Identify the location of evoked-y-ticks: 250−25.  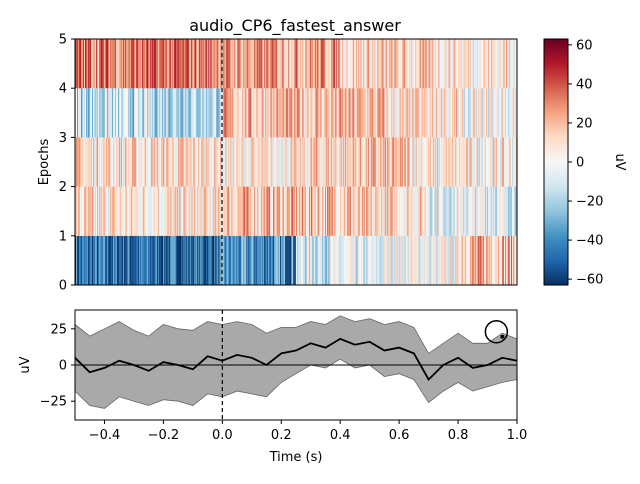
(57, 366).